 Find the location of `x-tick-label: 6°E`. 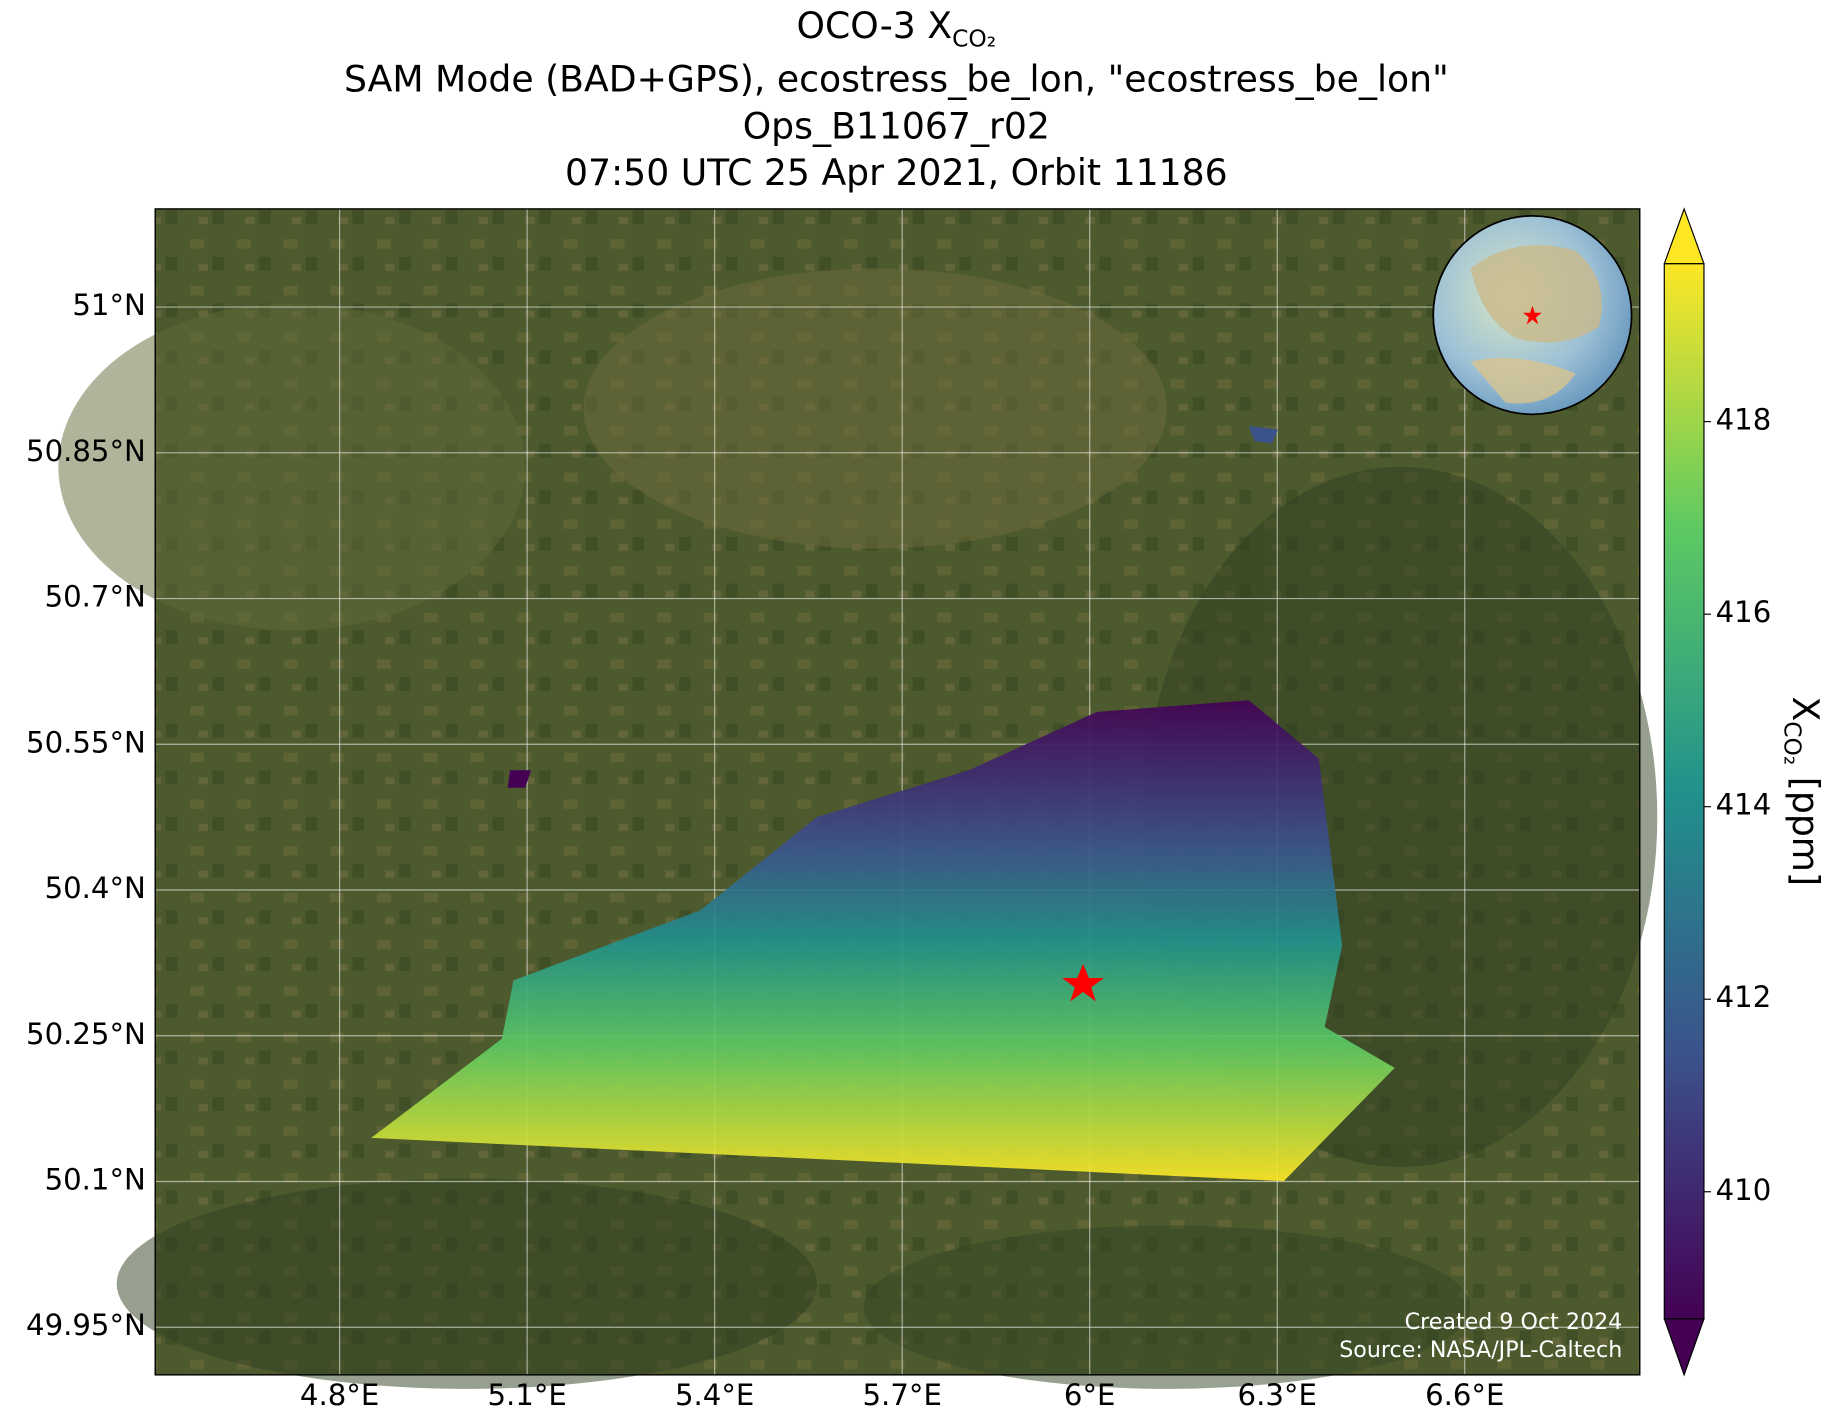

x-tick-label: 6°E is located at coordinates (1090, 1395).